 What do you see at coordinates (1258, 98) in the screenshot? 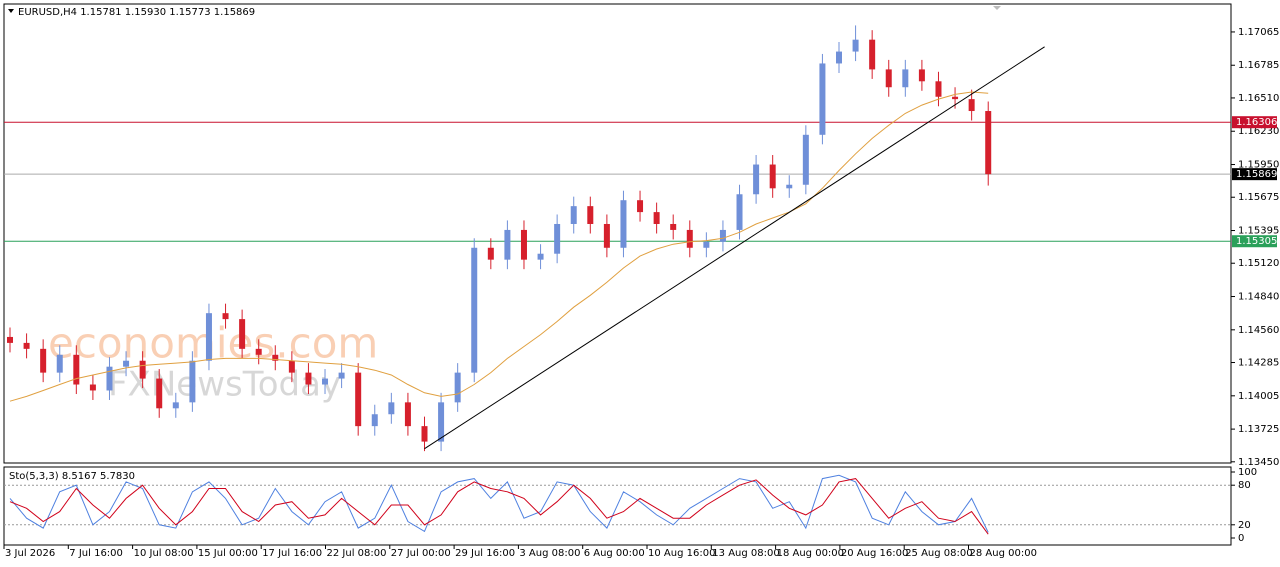
I see `y-tick-label: 1.16510` at bounding box center [1258, 98].